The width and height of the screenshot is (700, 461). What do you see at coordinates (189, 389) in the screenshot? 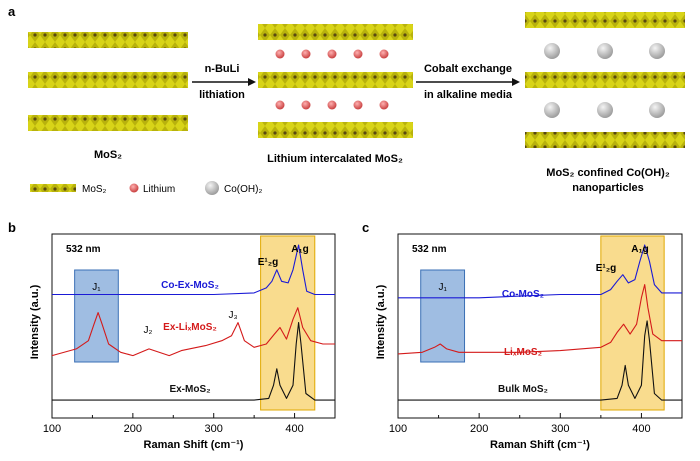
I see `series-label-bulk: Ex-MoS₂` at bounding box center [189, 389].